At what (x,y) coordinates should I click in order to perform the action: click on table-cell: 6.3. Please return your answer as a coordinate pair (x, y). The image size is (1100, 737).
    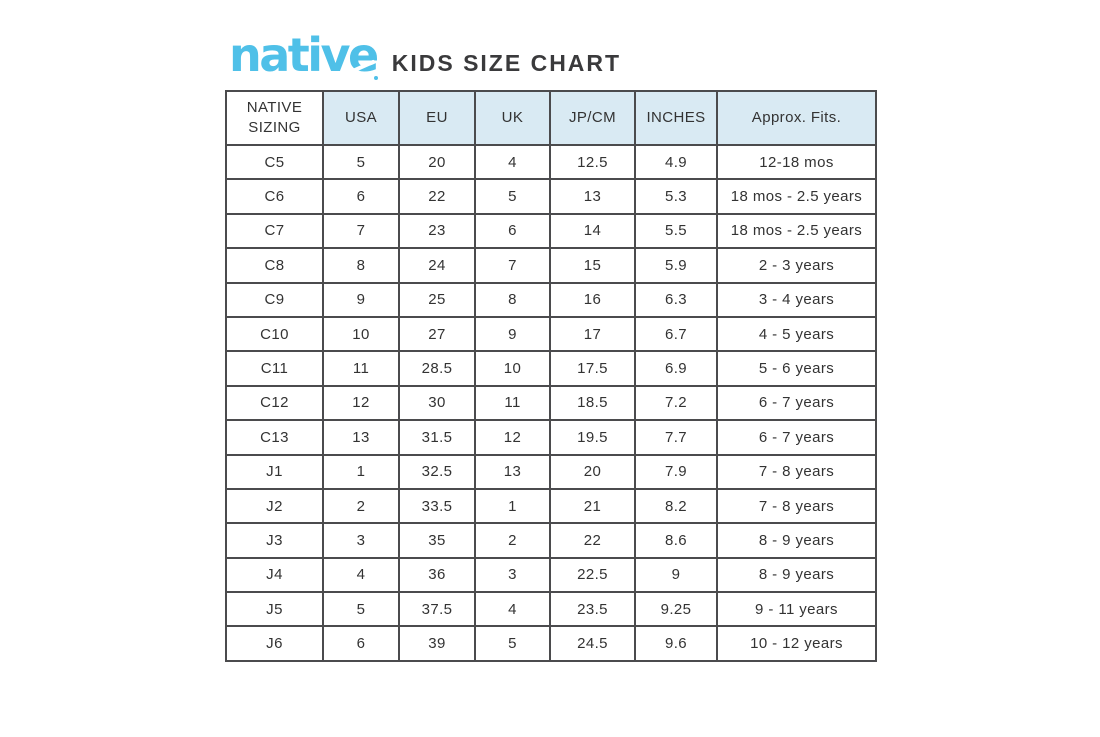
    Looking at the image, I should click on (676, 299).